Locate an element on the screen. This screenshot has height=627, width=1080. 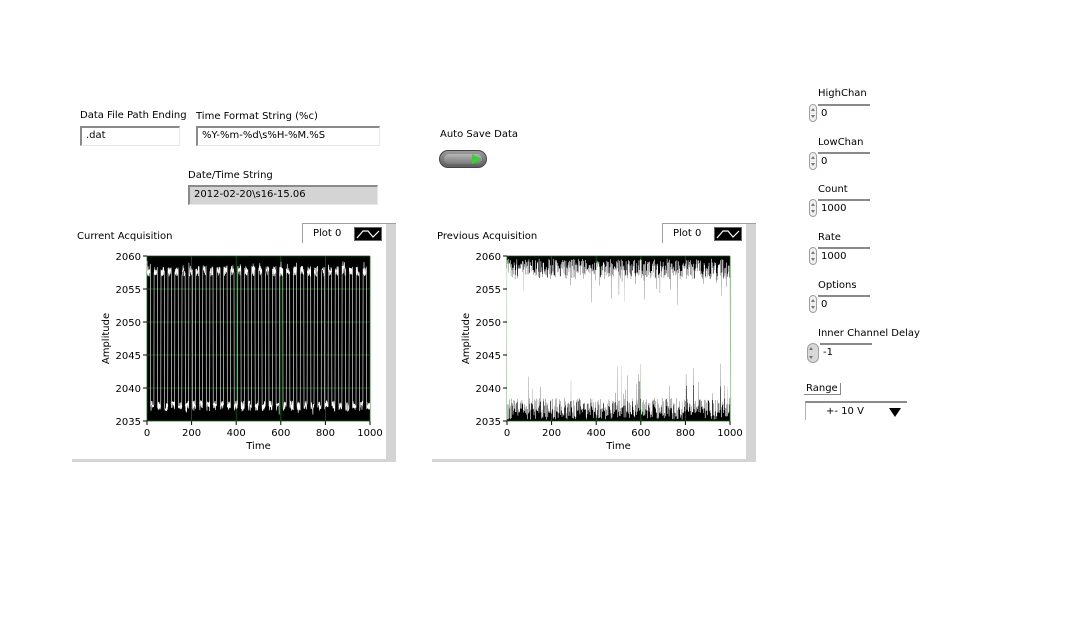
options-label: Options is located at coordinates (837, 285).